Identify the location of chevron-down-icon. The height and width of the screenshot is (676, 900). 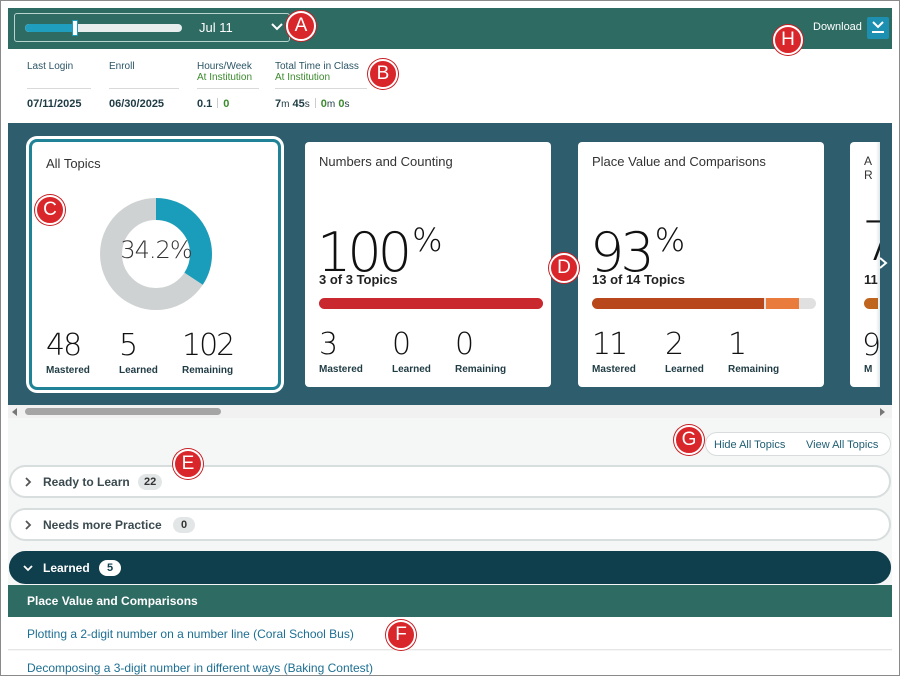
(277, 27).